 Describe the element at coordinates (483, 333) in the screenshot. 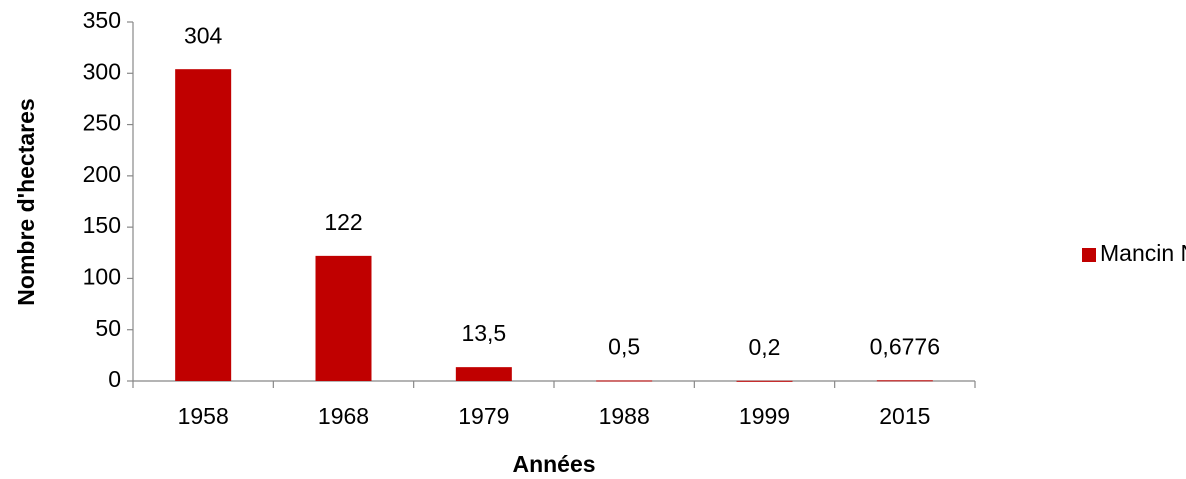

I see `data-label: 13,5` at that location.